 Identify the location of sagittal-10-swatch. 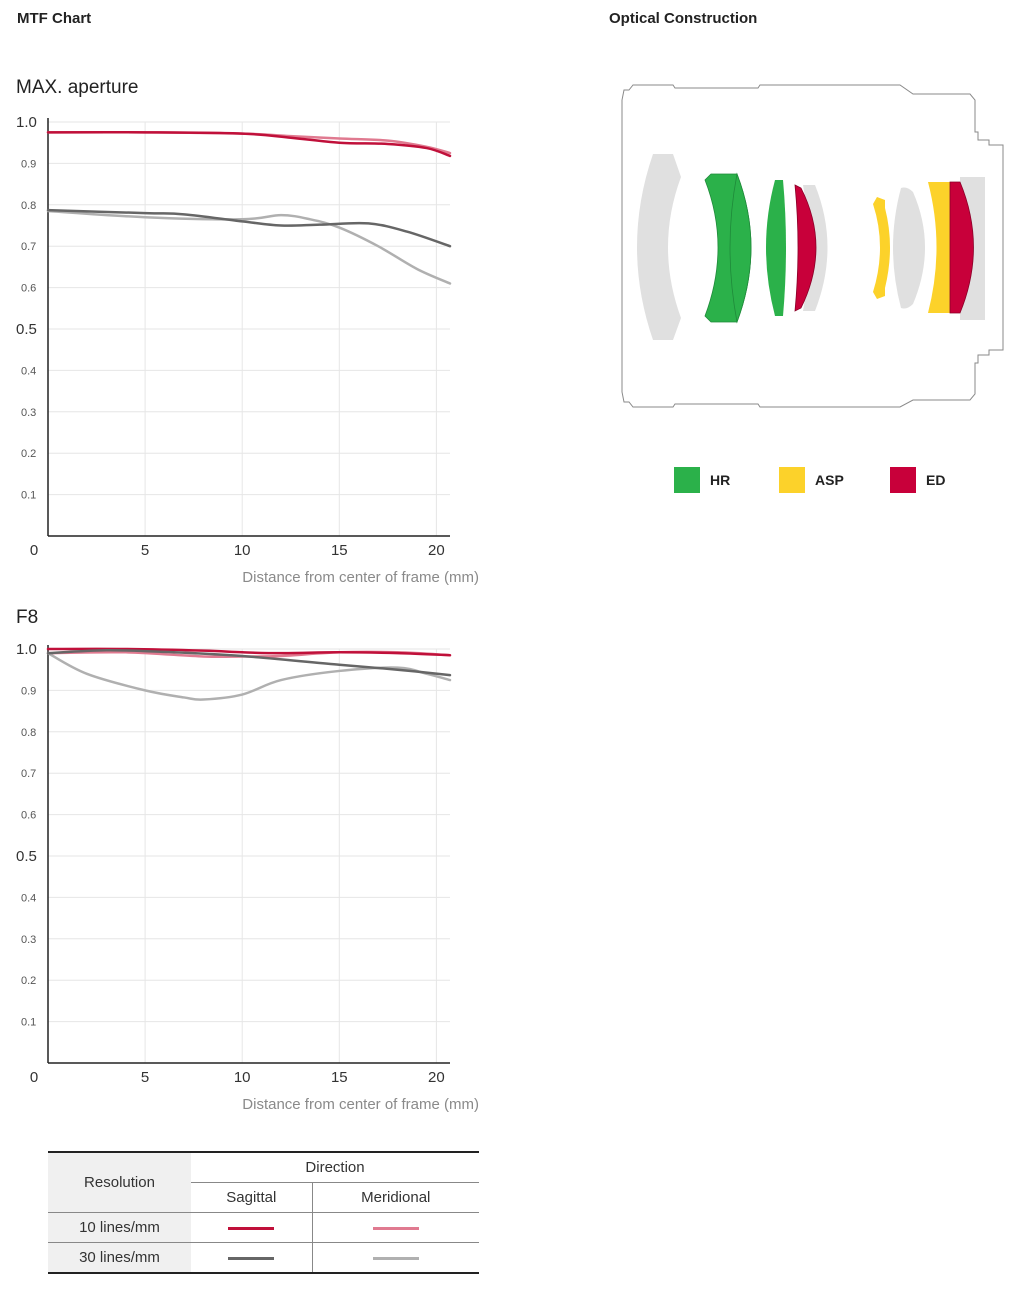
(251, 1228).